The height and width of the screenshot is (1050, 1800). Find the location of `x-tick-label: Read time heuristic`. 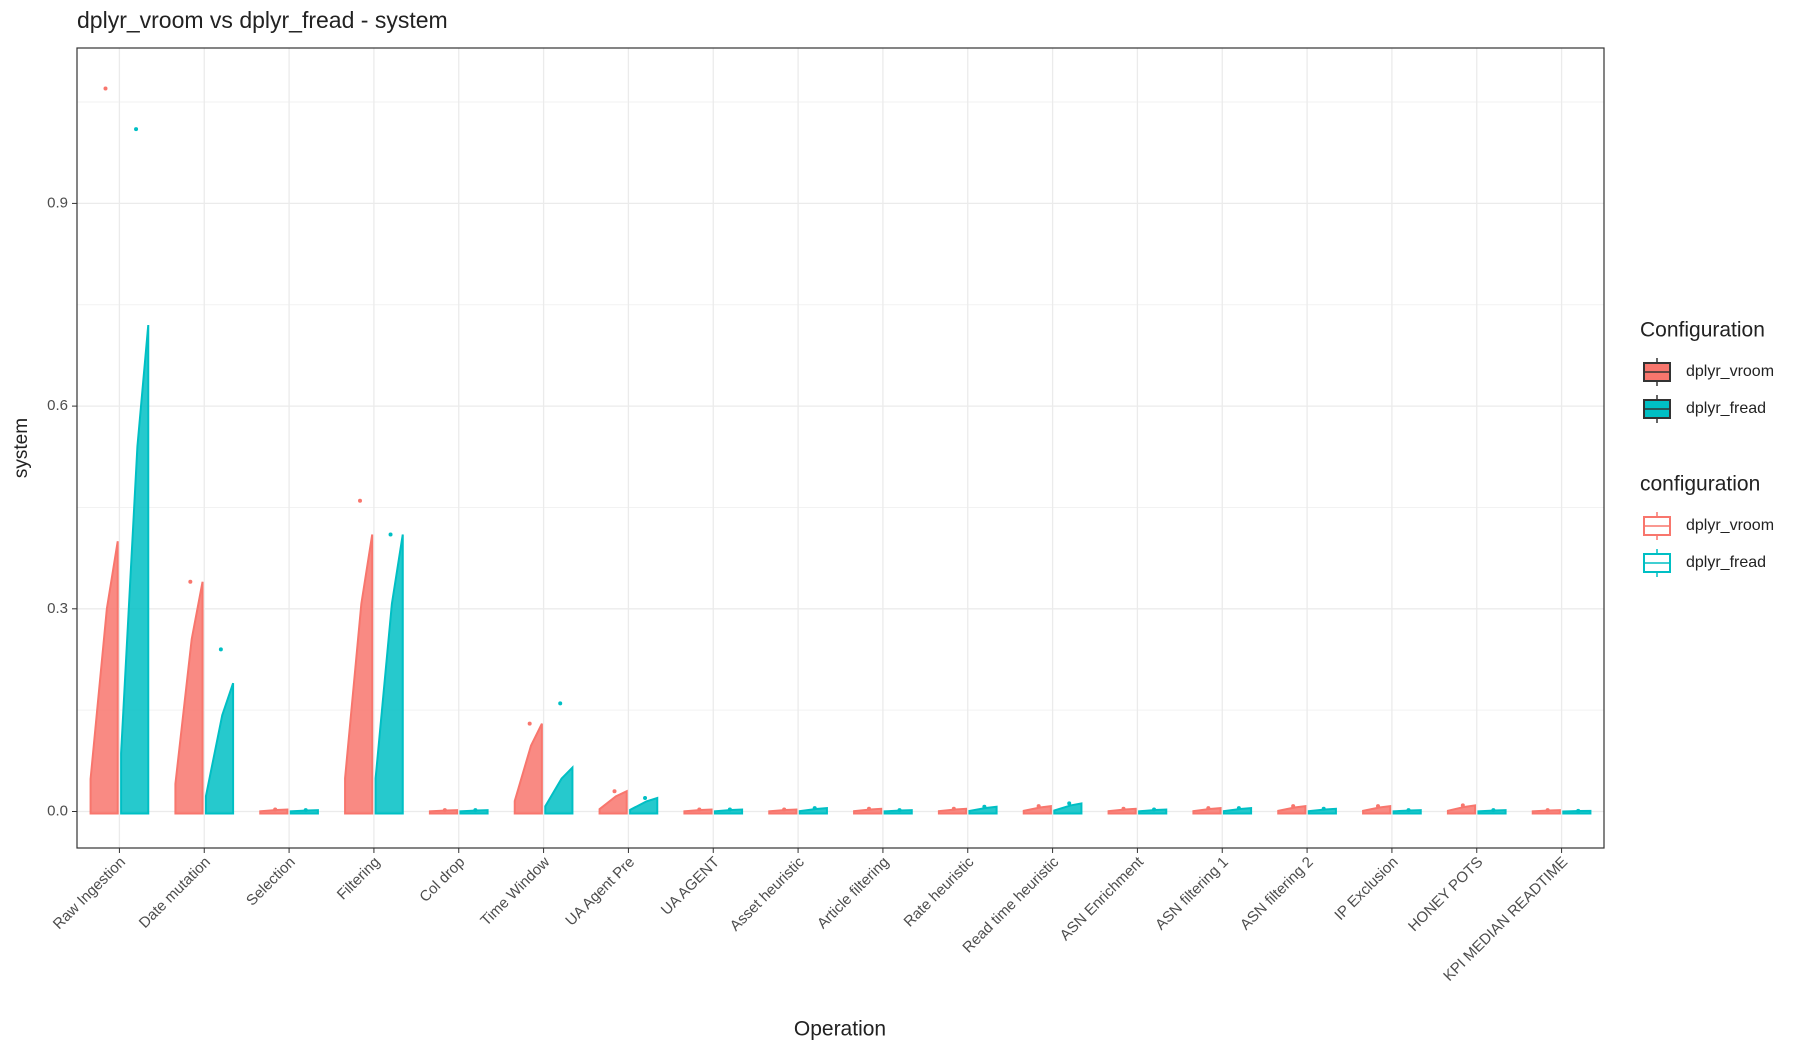

x-tick-label: Read time heuristic is located at coordinates (1010, 904).